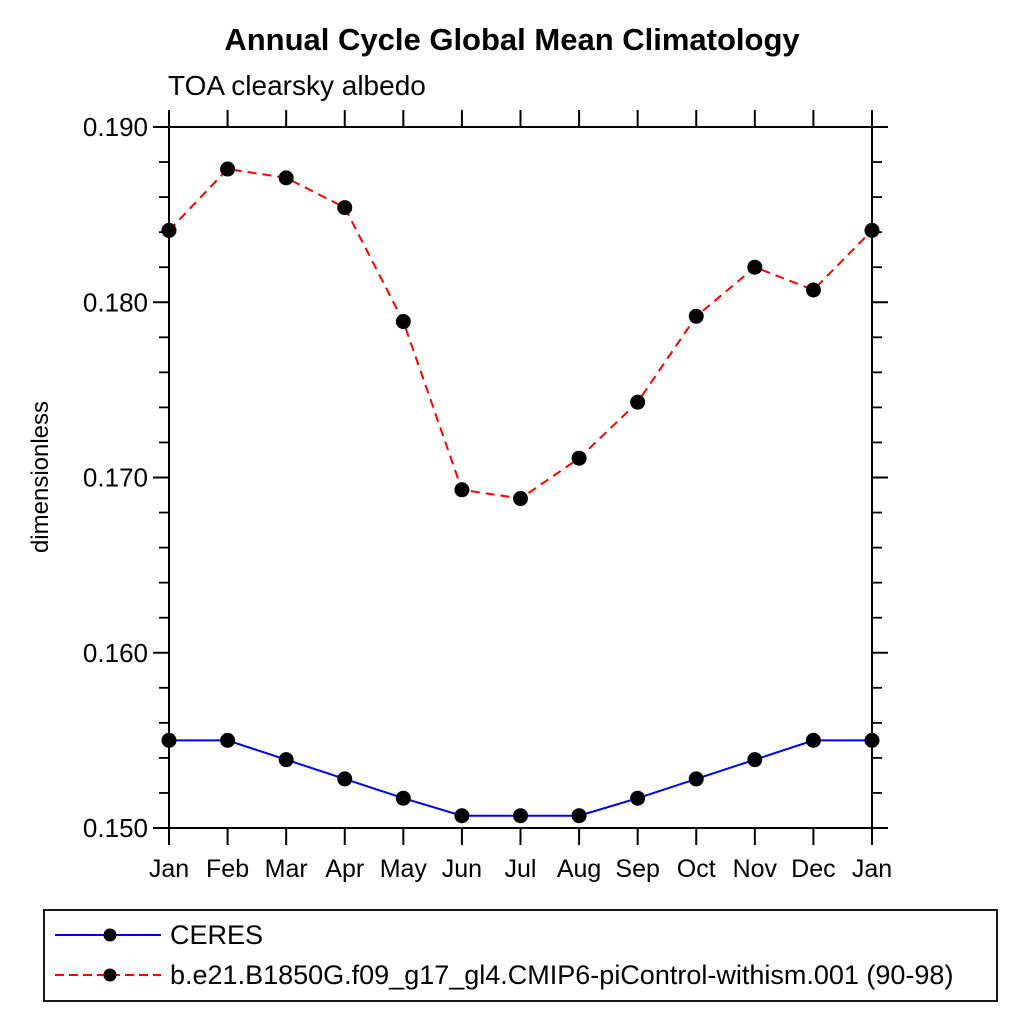 This screenshot has width=1024, height=1024. I want to click on legend-line-sample-solid, so click(108, 935).